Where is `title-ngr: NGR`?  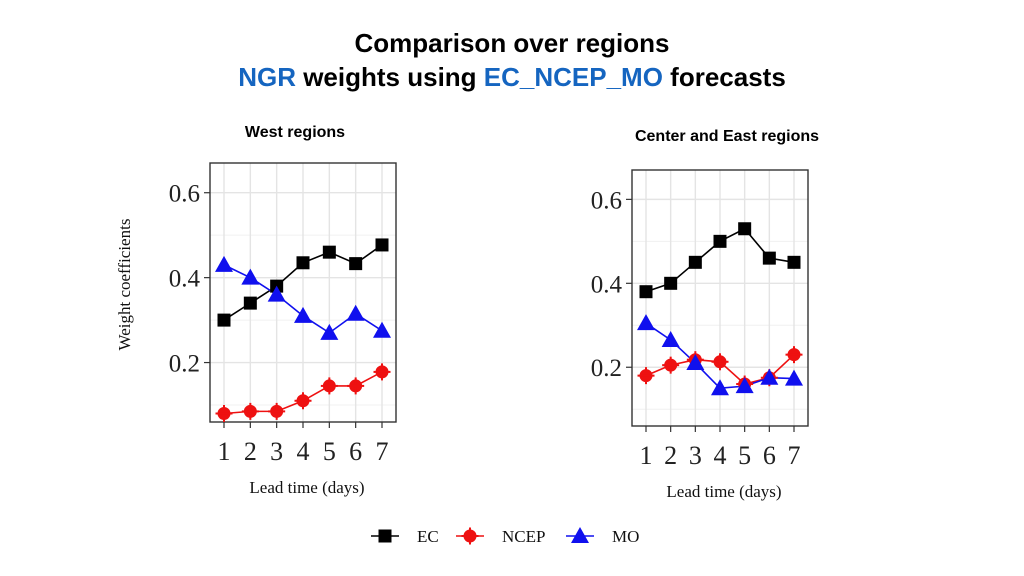 title-ngr: NGR is located at coordinates (267, 77).